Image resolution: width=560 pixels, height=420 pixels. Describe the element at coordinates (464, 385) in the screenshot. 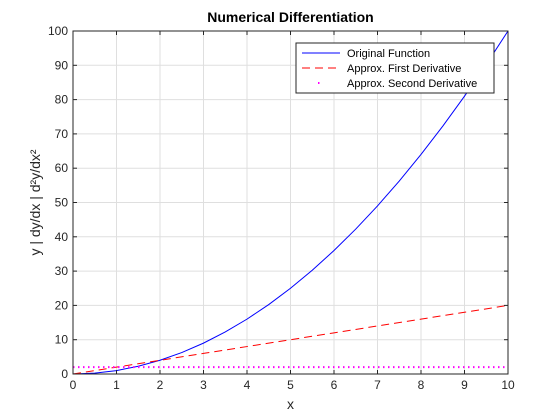

I see `x-tick-label: 9` at that location.